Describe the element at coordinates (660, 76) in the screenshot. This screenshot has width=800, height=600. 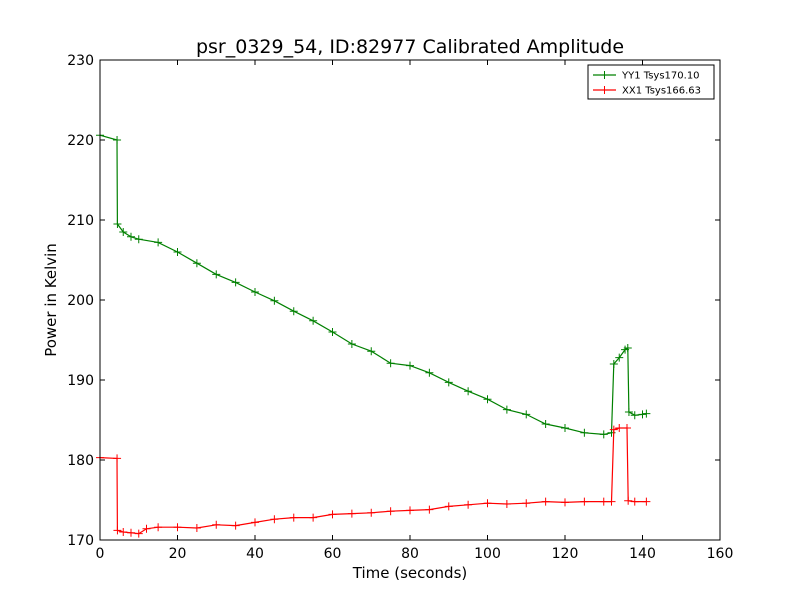
I see `legend-label: YY1 Tsys170.10` at that location.